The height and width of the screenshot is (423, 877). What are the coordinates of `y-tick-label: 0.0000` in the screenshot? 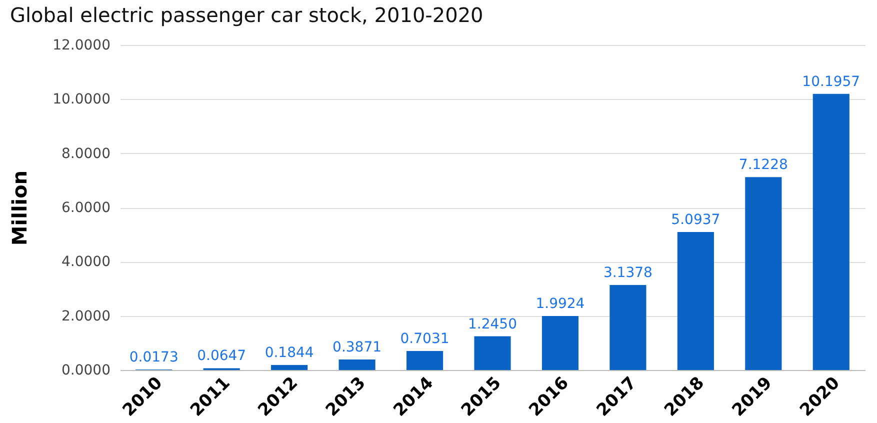 It's located at (86, 370).